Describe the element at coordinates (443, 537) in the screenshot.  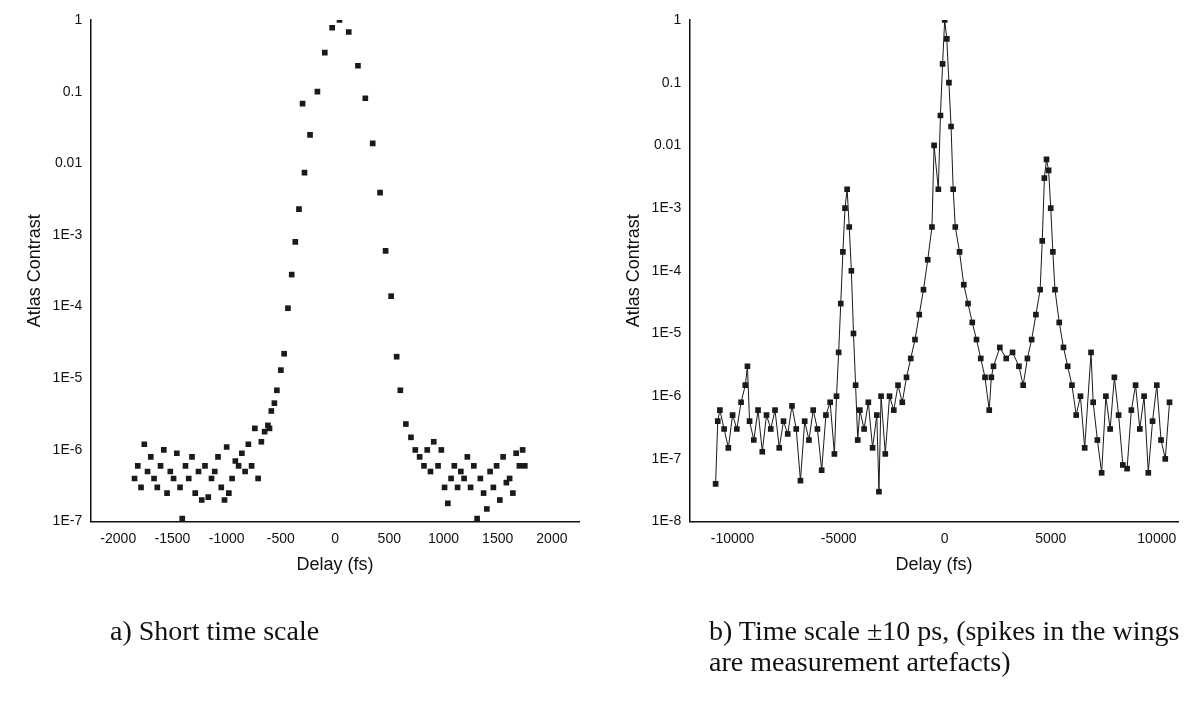
I see `x-tick-label: 1000` at that location.